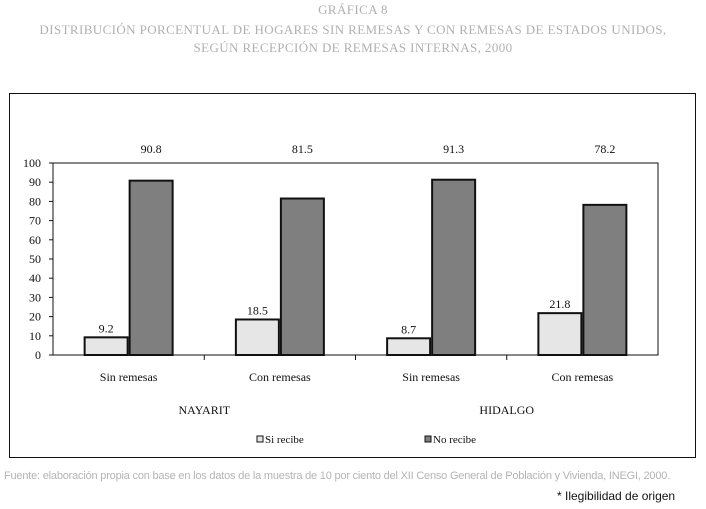 Image resolution: width=706 pixels, height=509 pixels. Describe the element at coordinates (559, 304) in the screenshot. I see `data-label: 21.8` at that location.